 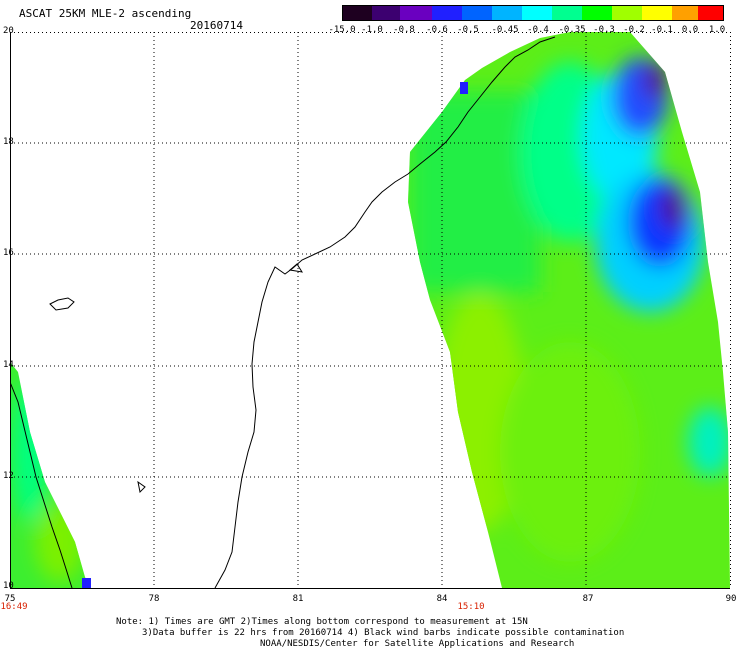 I want to click on coastline-sw, so click(x=41, y=485).